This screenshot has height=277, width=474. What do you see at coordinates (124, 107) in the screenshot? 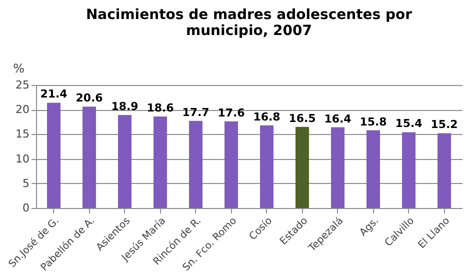
I see `data-label: 18.9` at bounding box center [124, 107].